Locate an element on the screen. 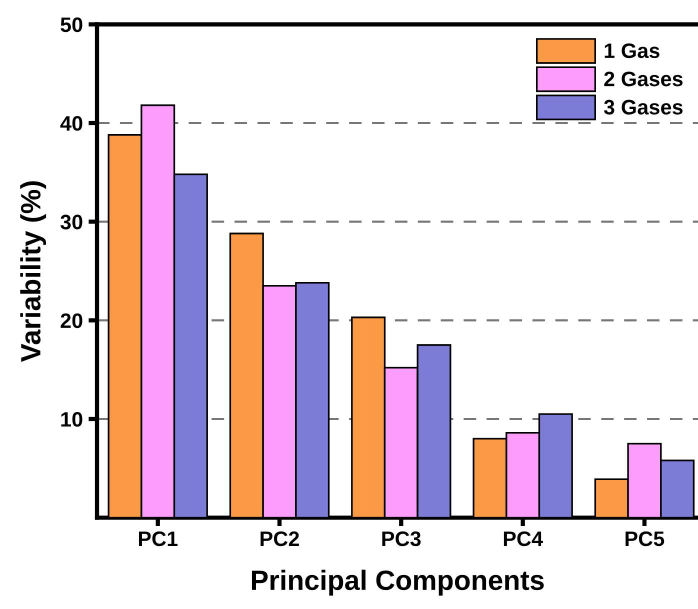  x-tick-label: PC5 is located at coordinates (645, 538).